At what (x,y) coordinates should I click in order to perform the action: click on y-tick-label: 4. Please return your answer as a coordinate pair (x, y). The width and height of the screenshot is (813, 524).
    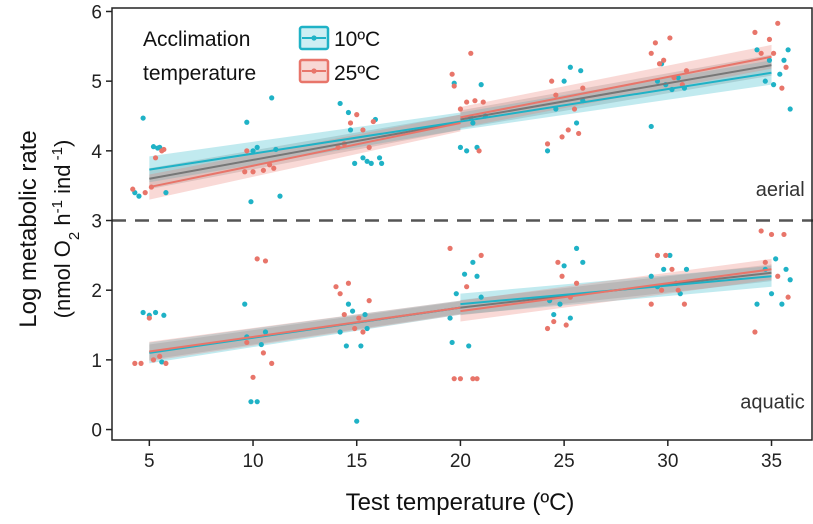
    Looking at the image, I should click on (96, 152).